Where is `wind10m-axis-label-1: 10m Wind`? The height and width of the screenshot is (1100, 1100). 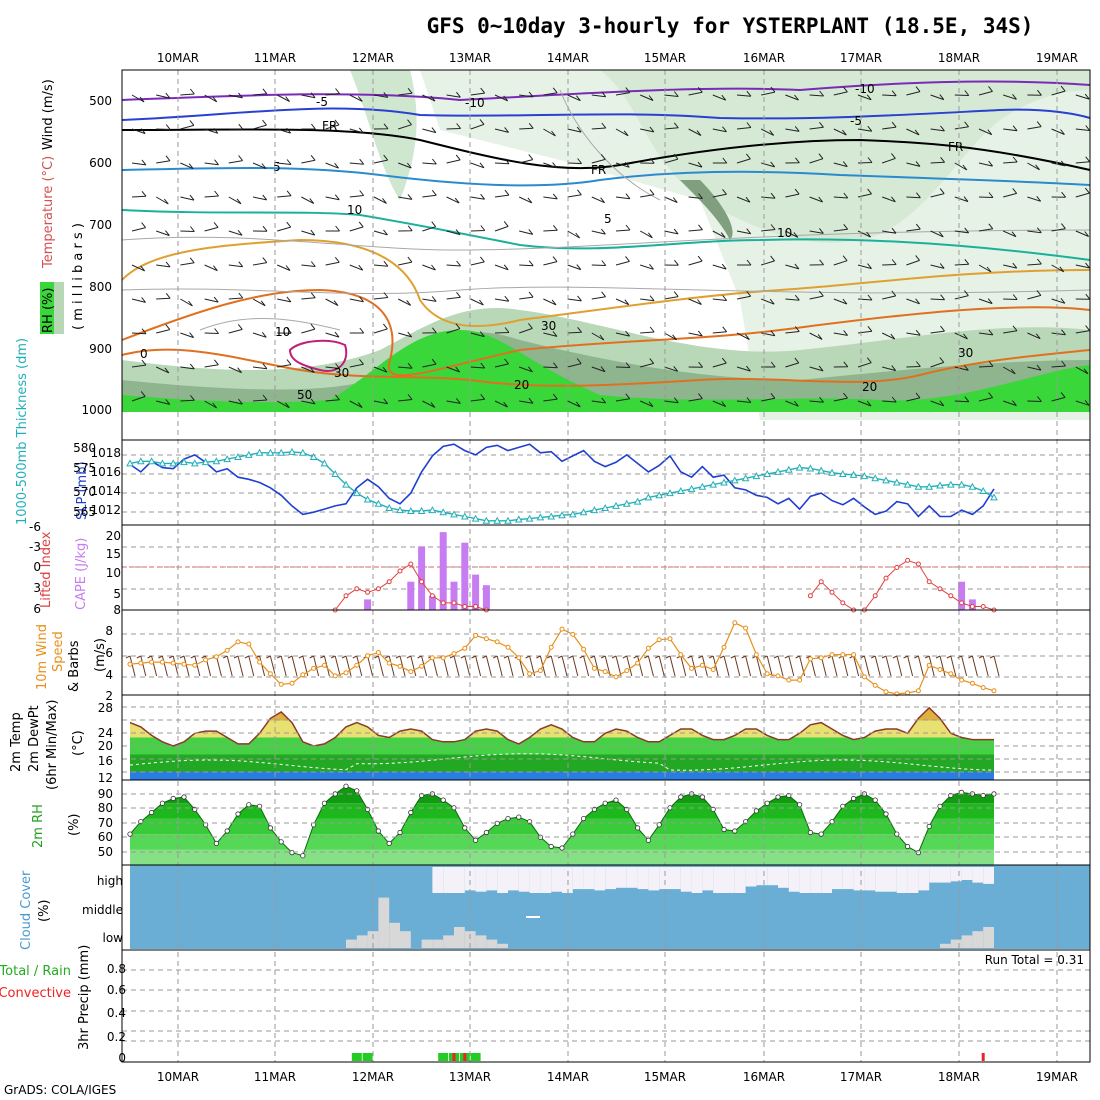 wind10m-axis-label-1: 10m Wind is located at coordinates (42, 657).